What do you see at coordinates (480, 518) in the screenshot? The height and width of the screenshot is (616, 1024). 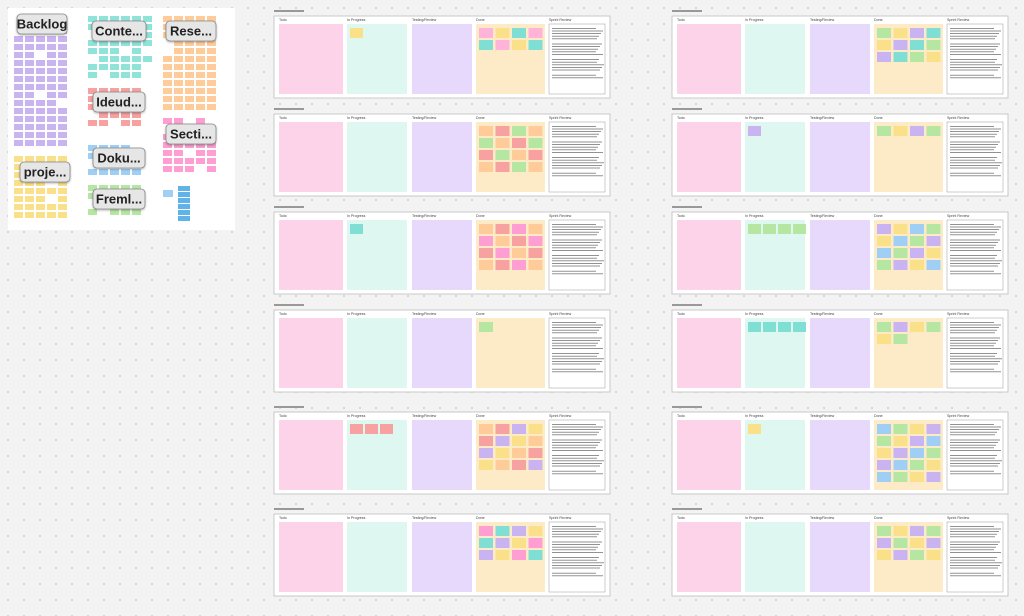 I see `column-header: Done` at bounding box center [480, 518].